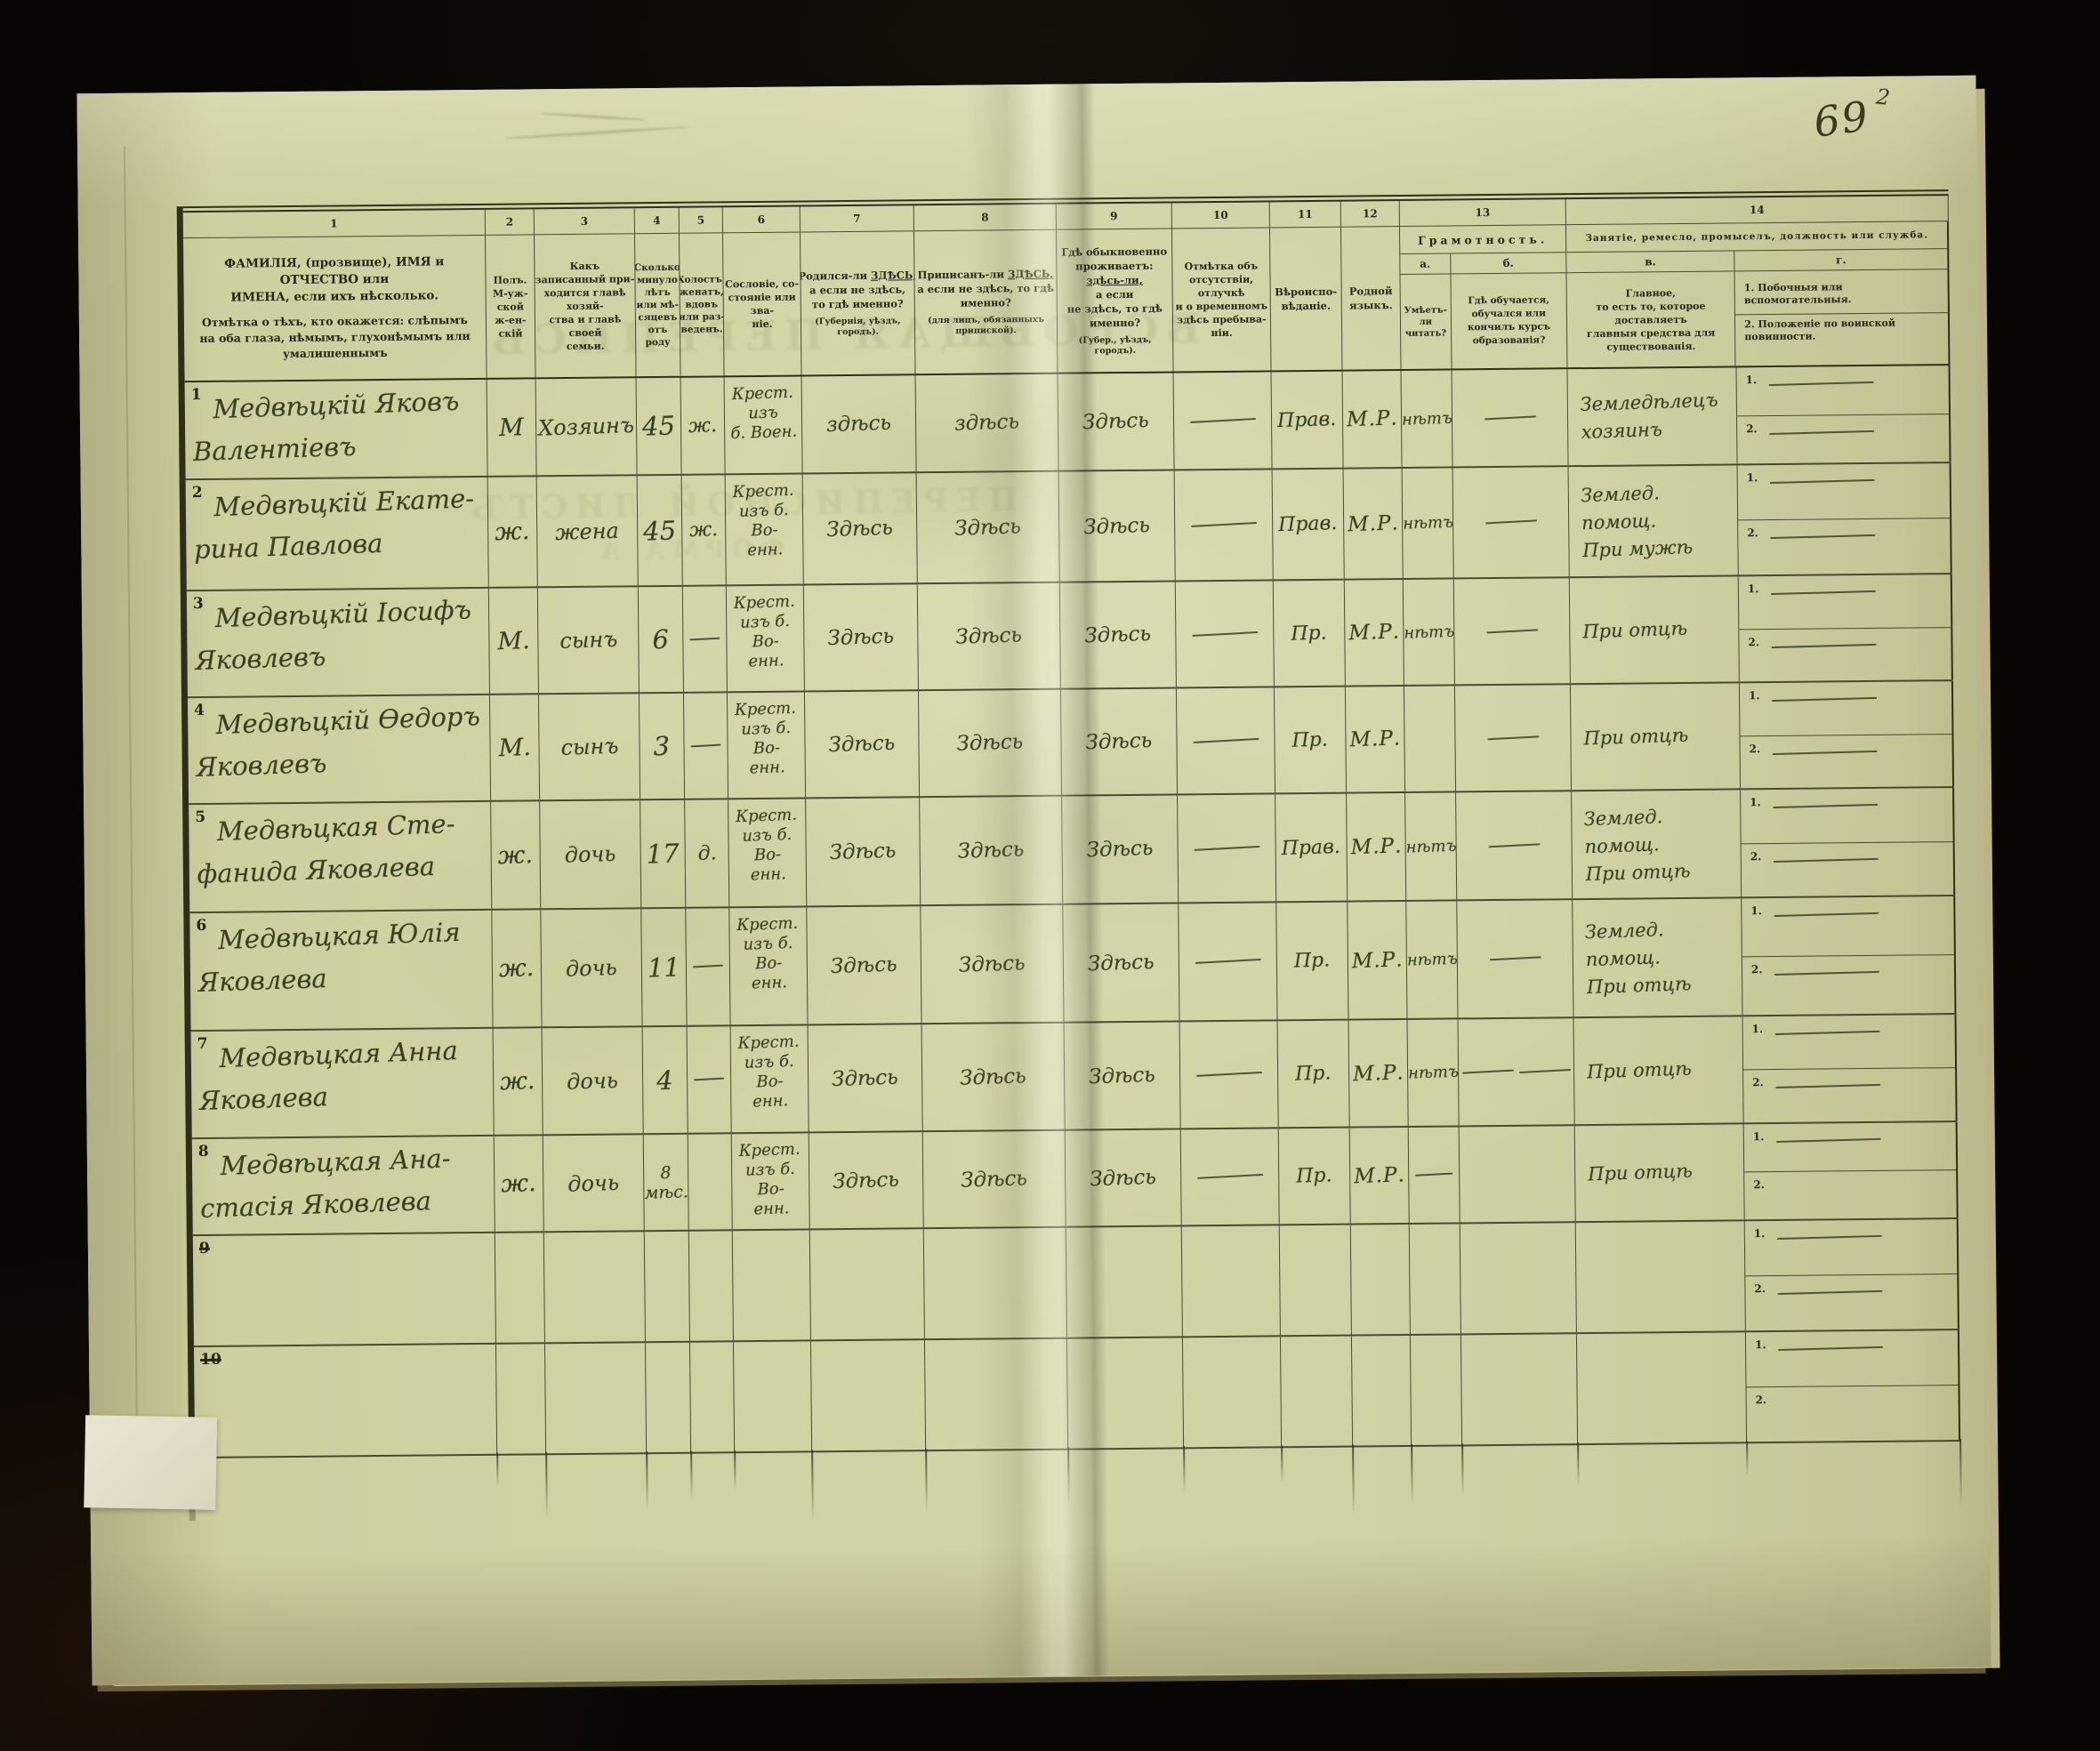  What do you see at coordinates (764, 631) in the screenshot?
I see `handwritten-entry: Крест. изъ б. Во- енн.` at bounding box center [764, 631].